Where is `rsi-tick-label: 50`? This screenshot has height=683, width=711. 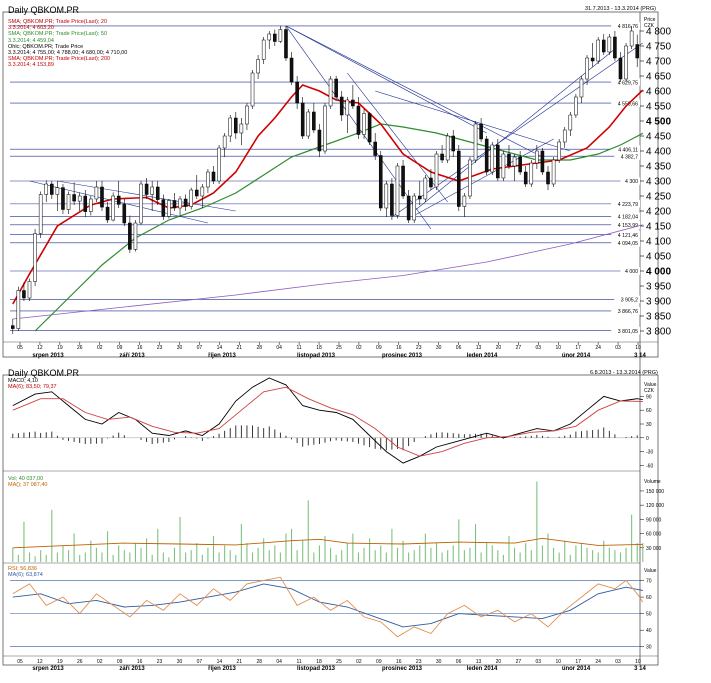
rsi-tick-label: 50 is located at coordinates (649, 615).